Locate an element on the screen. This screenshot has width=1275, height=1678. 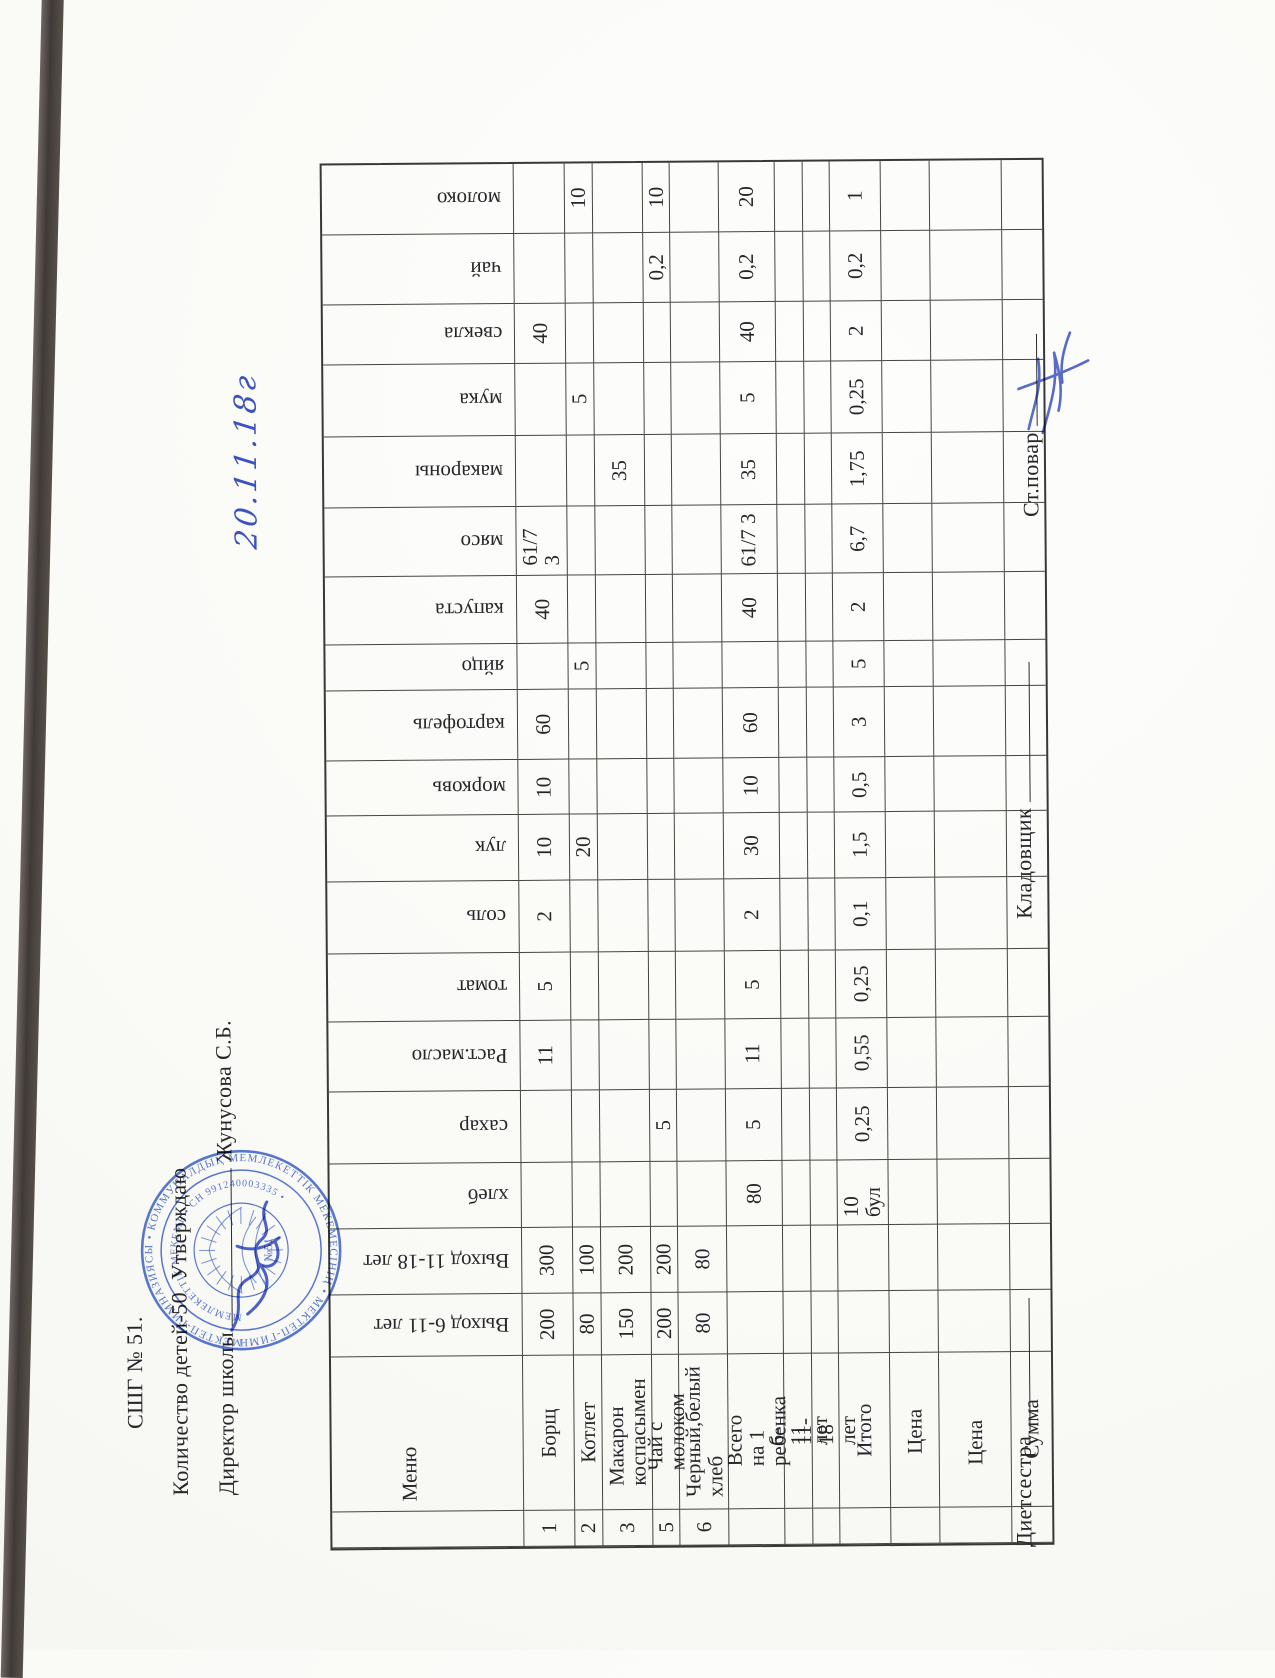
band-header-yaytso: яйцо is located at coordinates (421, 668).